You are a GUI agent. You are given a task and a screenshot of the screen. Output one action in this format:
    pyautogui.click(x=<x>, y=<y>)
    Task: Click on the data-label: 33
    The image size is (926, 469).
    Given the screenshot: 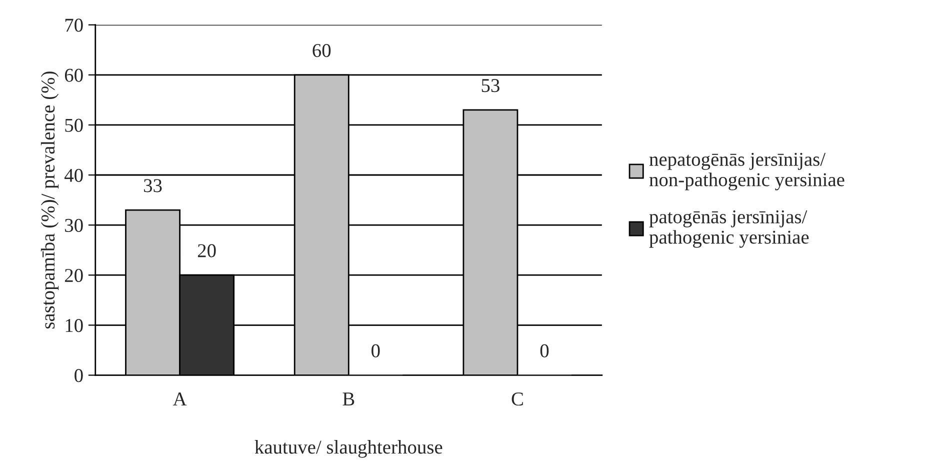 What is the action you would take?
    pyautogui.click(x=153, y=185)
    